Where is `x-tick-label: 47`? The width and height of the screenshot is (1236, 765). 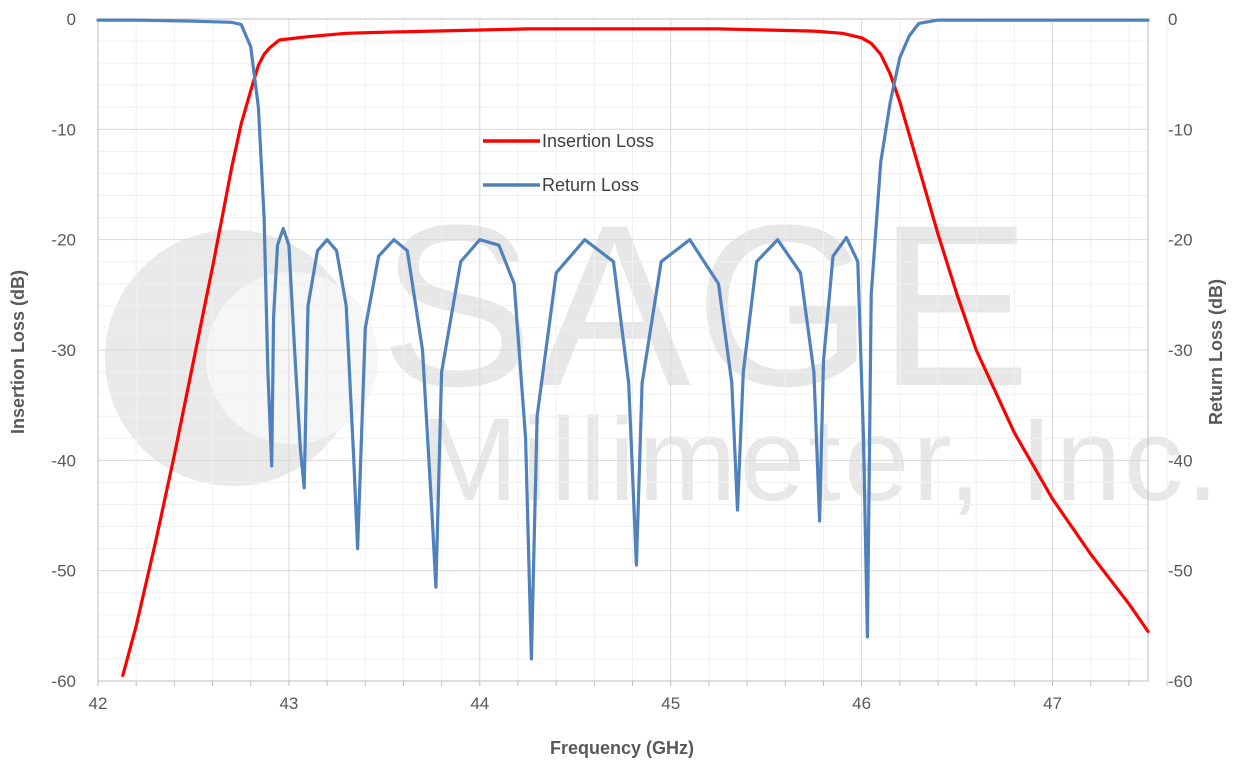
x-tick-label: 47 is located at coordinates (1052, 703).